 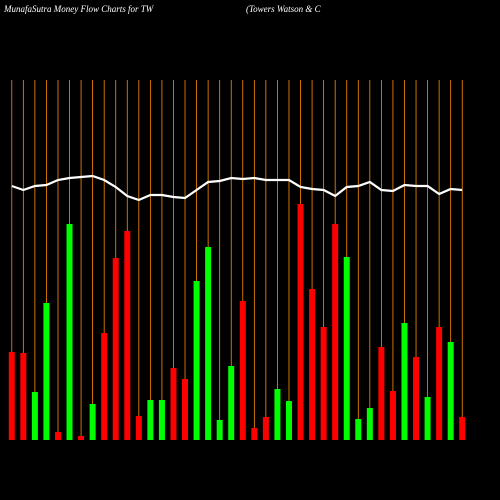 What do you see at coordinates (284, 9) in the screenshot?
I see `chart-subtitle: (Towers Watson & C` at bounding box center [284, 9].